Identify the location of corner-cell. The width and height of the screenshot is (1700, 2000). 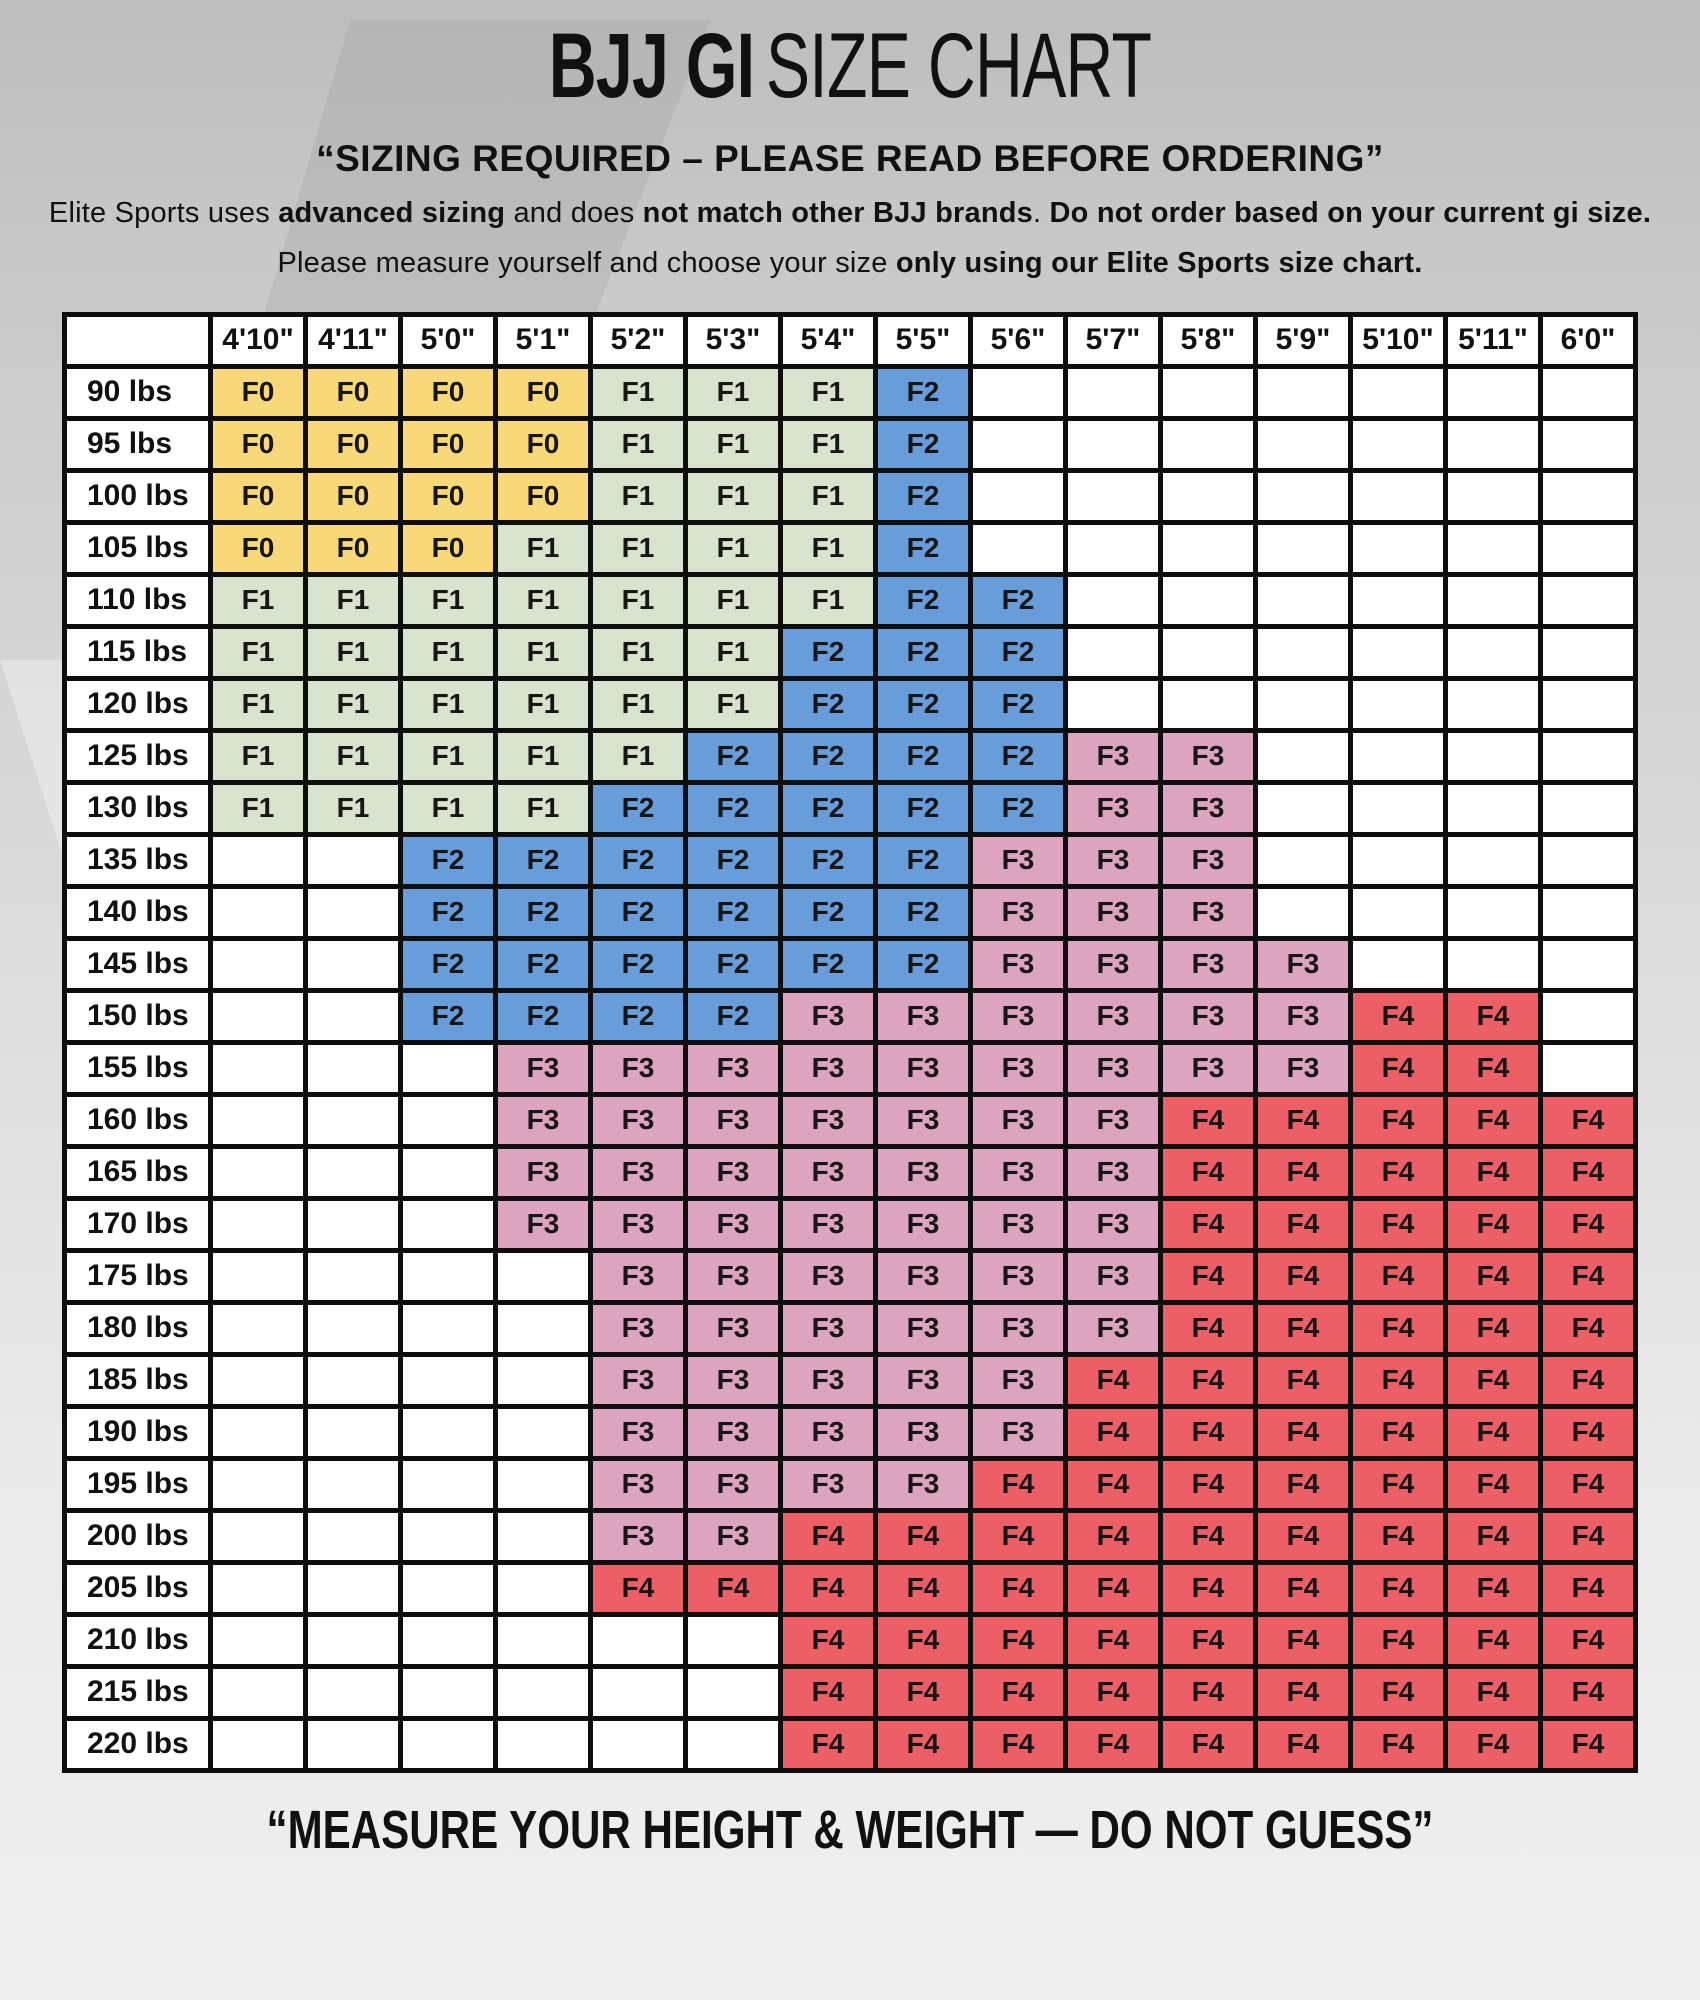
(137, 340).